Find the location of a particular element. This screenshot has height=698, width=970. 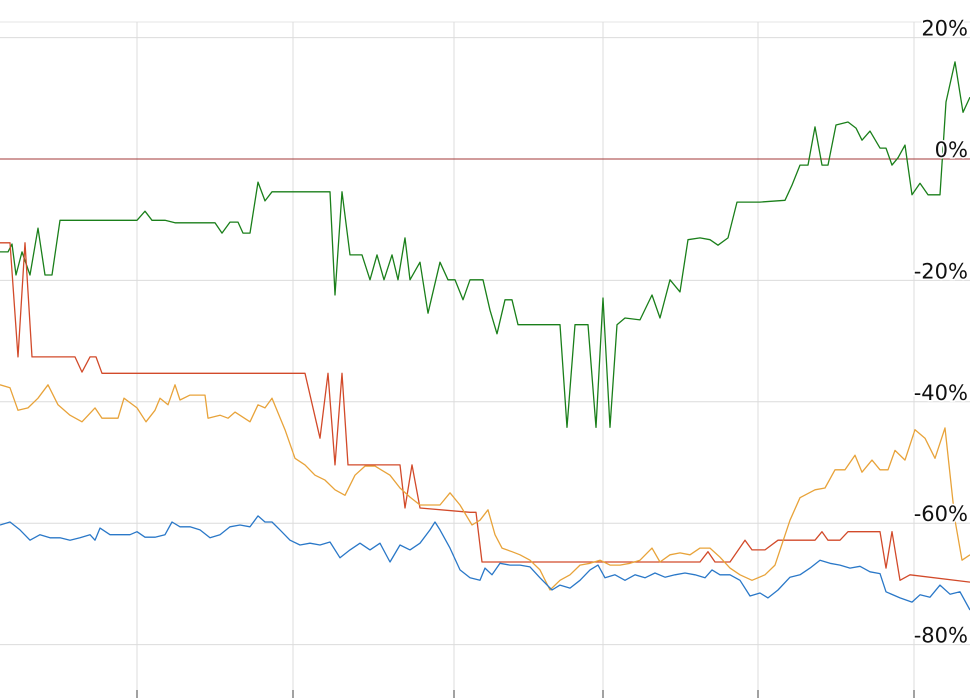

y-tick-label: -60% is located at coordinates (941, 514).